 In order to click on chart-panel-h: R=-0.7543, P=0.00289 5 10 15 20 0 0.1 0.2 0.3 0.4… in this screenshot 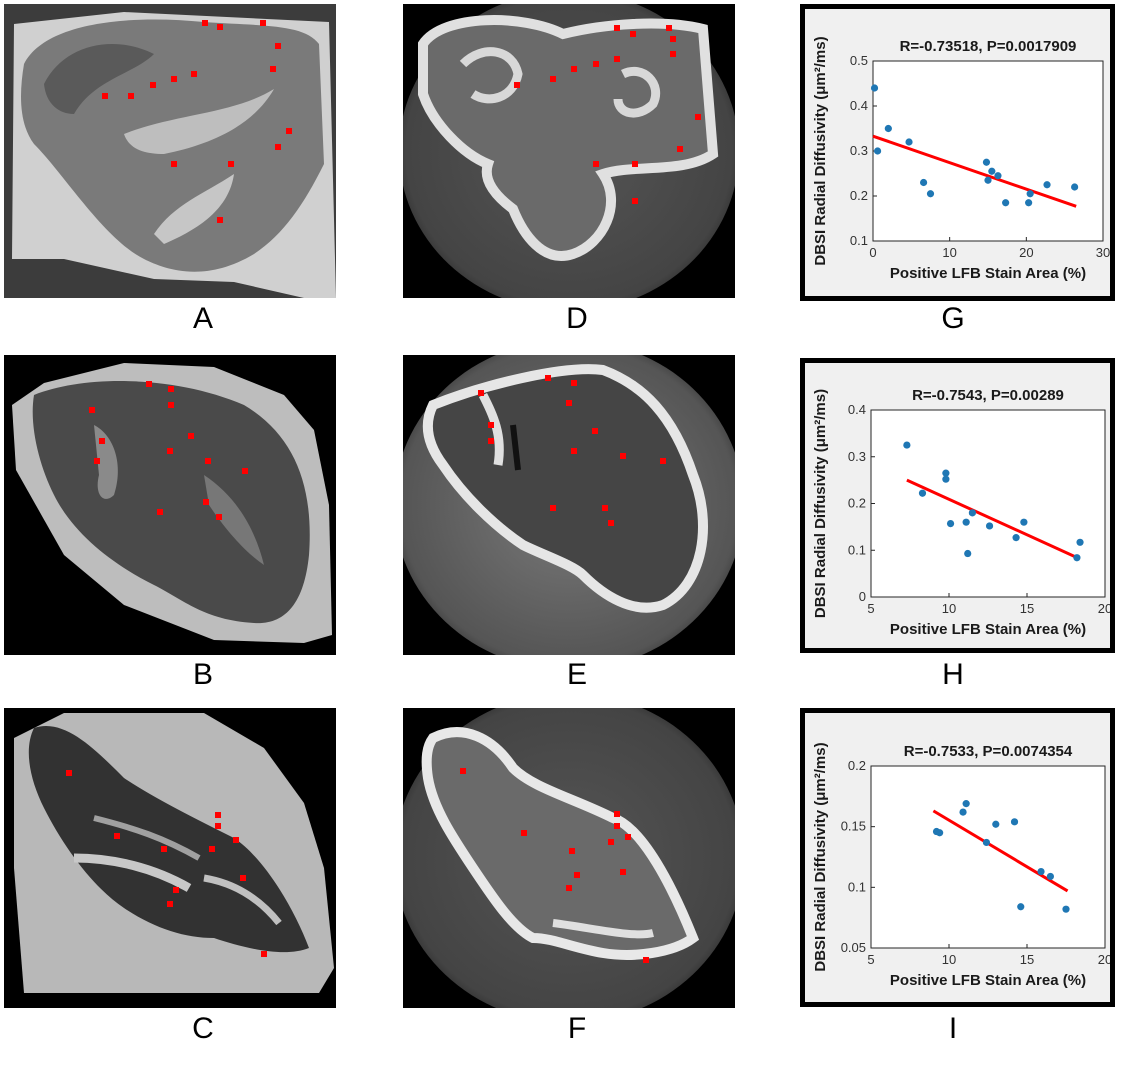, I will do `click(957, 505)`.